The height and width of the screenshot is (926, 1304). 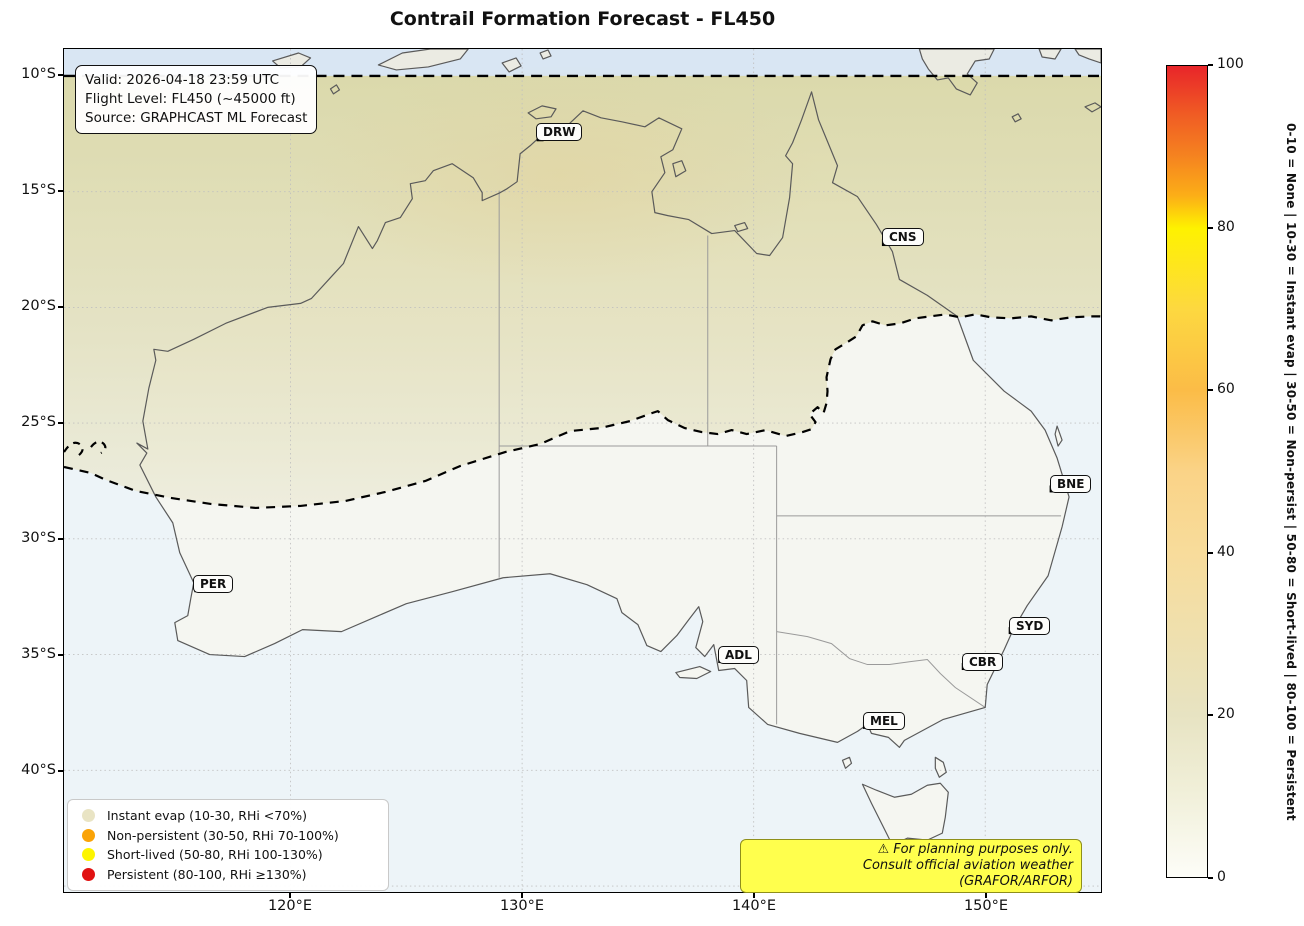 I want to click on city-label-per: PER, so click(x=213, y=584).